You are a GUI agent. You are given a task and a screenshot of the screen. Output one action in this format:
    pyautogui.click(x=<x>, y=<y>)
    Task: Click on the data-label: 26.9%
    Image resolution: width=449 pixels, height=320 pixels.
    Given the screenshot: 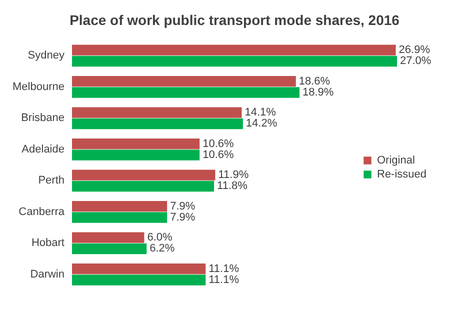 What is the action you would take?
    pyautogui.click(x=414, y=50)
    